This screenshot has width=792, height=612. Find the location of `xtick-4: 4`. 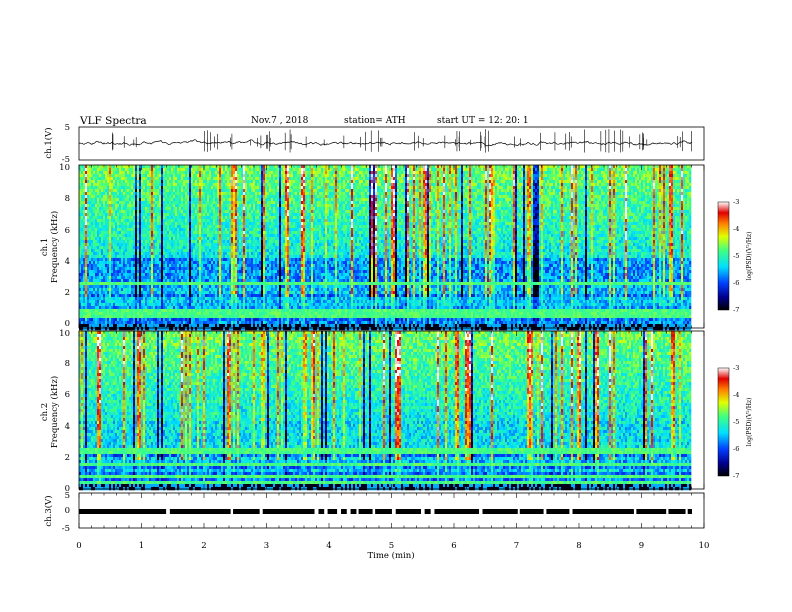

xtick-4: 4 is located at coordinates (328, 546).